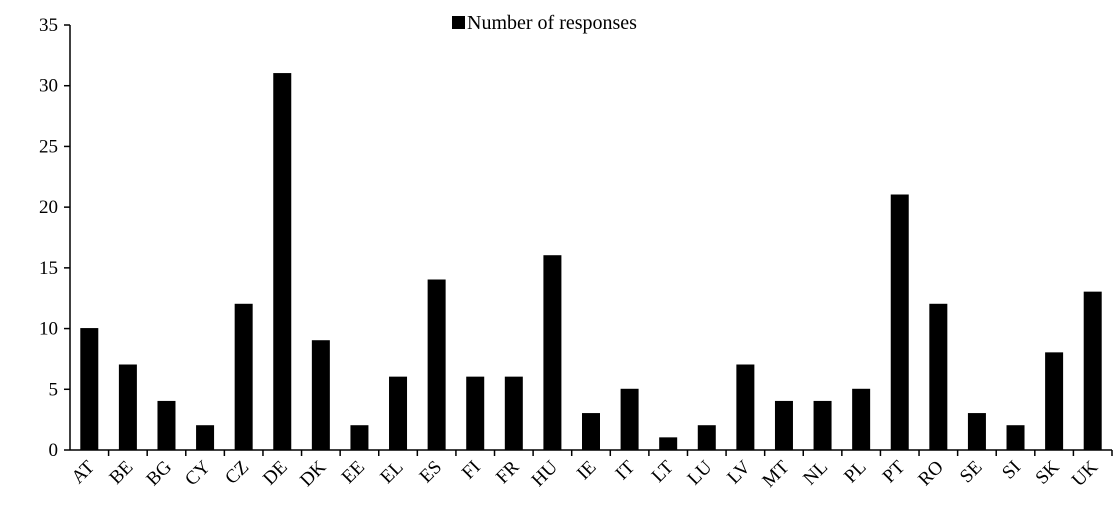  What do you see at coordinates (436, 365) in the screenshot?
I see `bar-es` at bounding box center [436, 365].